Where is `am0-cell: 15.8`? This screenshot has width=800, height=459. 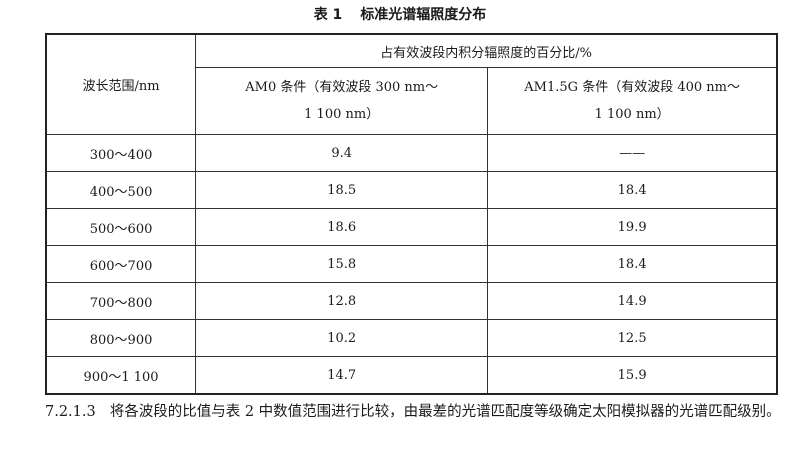 am0-cell: 15.8 is located at coordinates (342, 264).